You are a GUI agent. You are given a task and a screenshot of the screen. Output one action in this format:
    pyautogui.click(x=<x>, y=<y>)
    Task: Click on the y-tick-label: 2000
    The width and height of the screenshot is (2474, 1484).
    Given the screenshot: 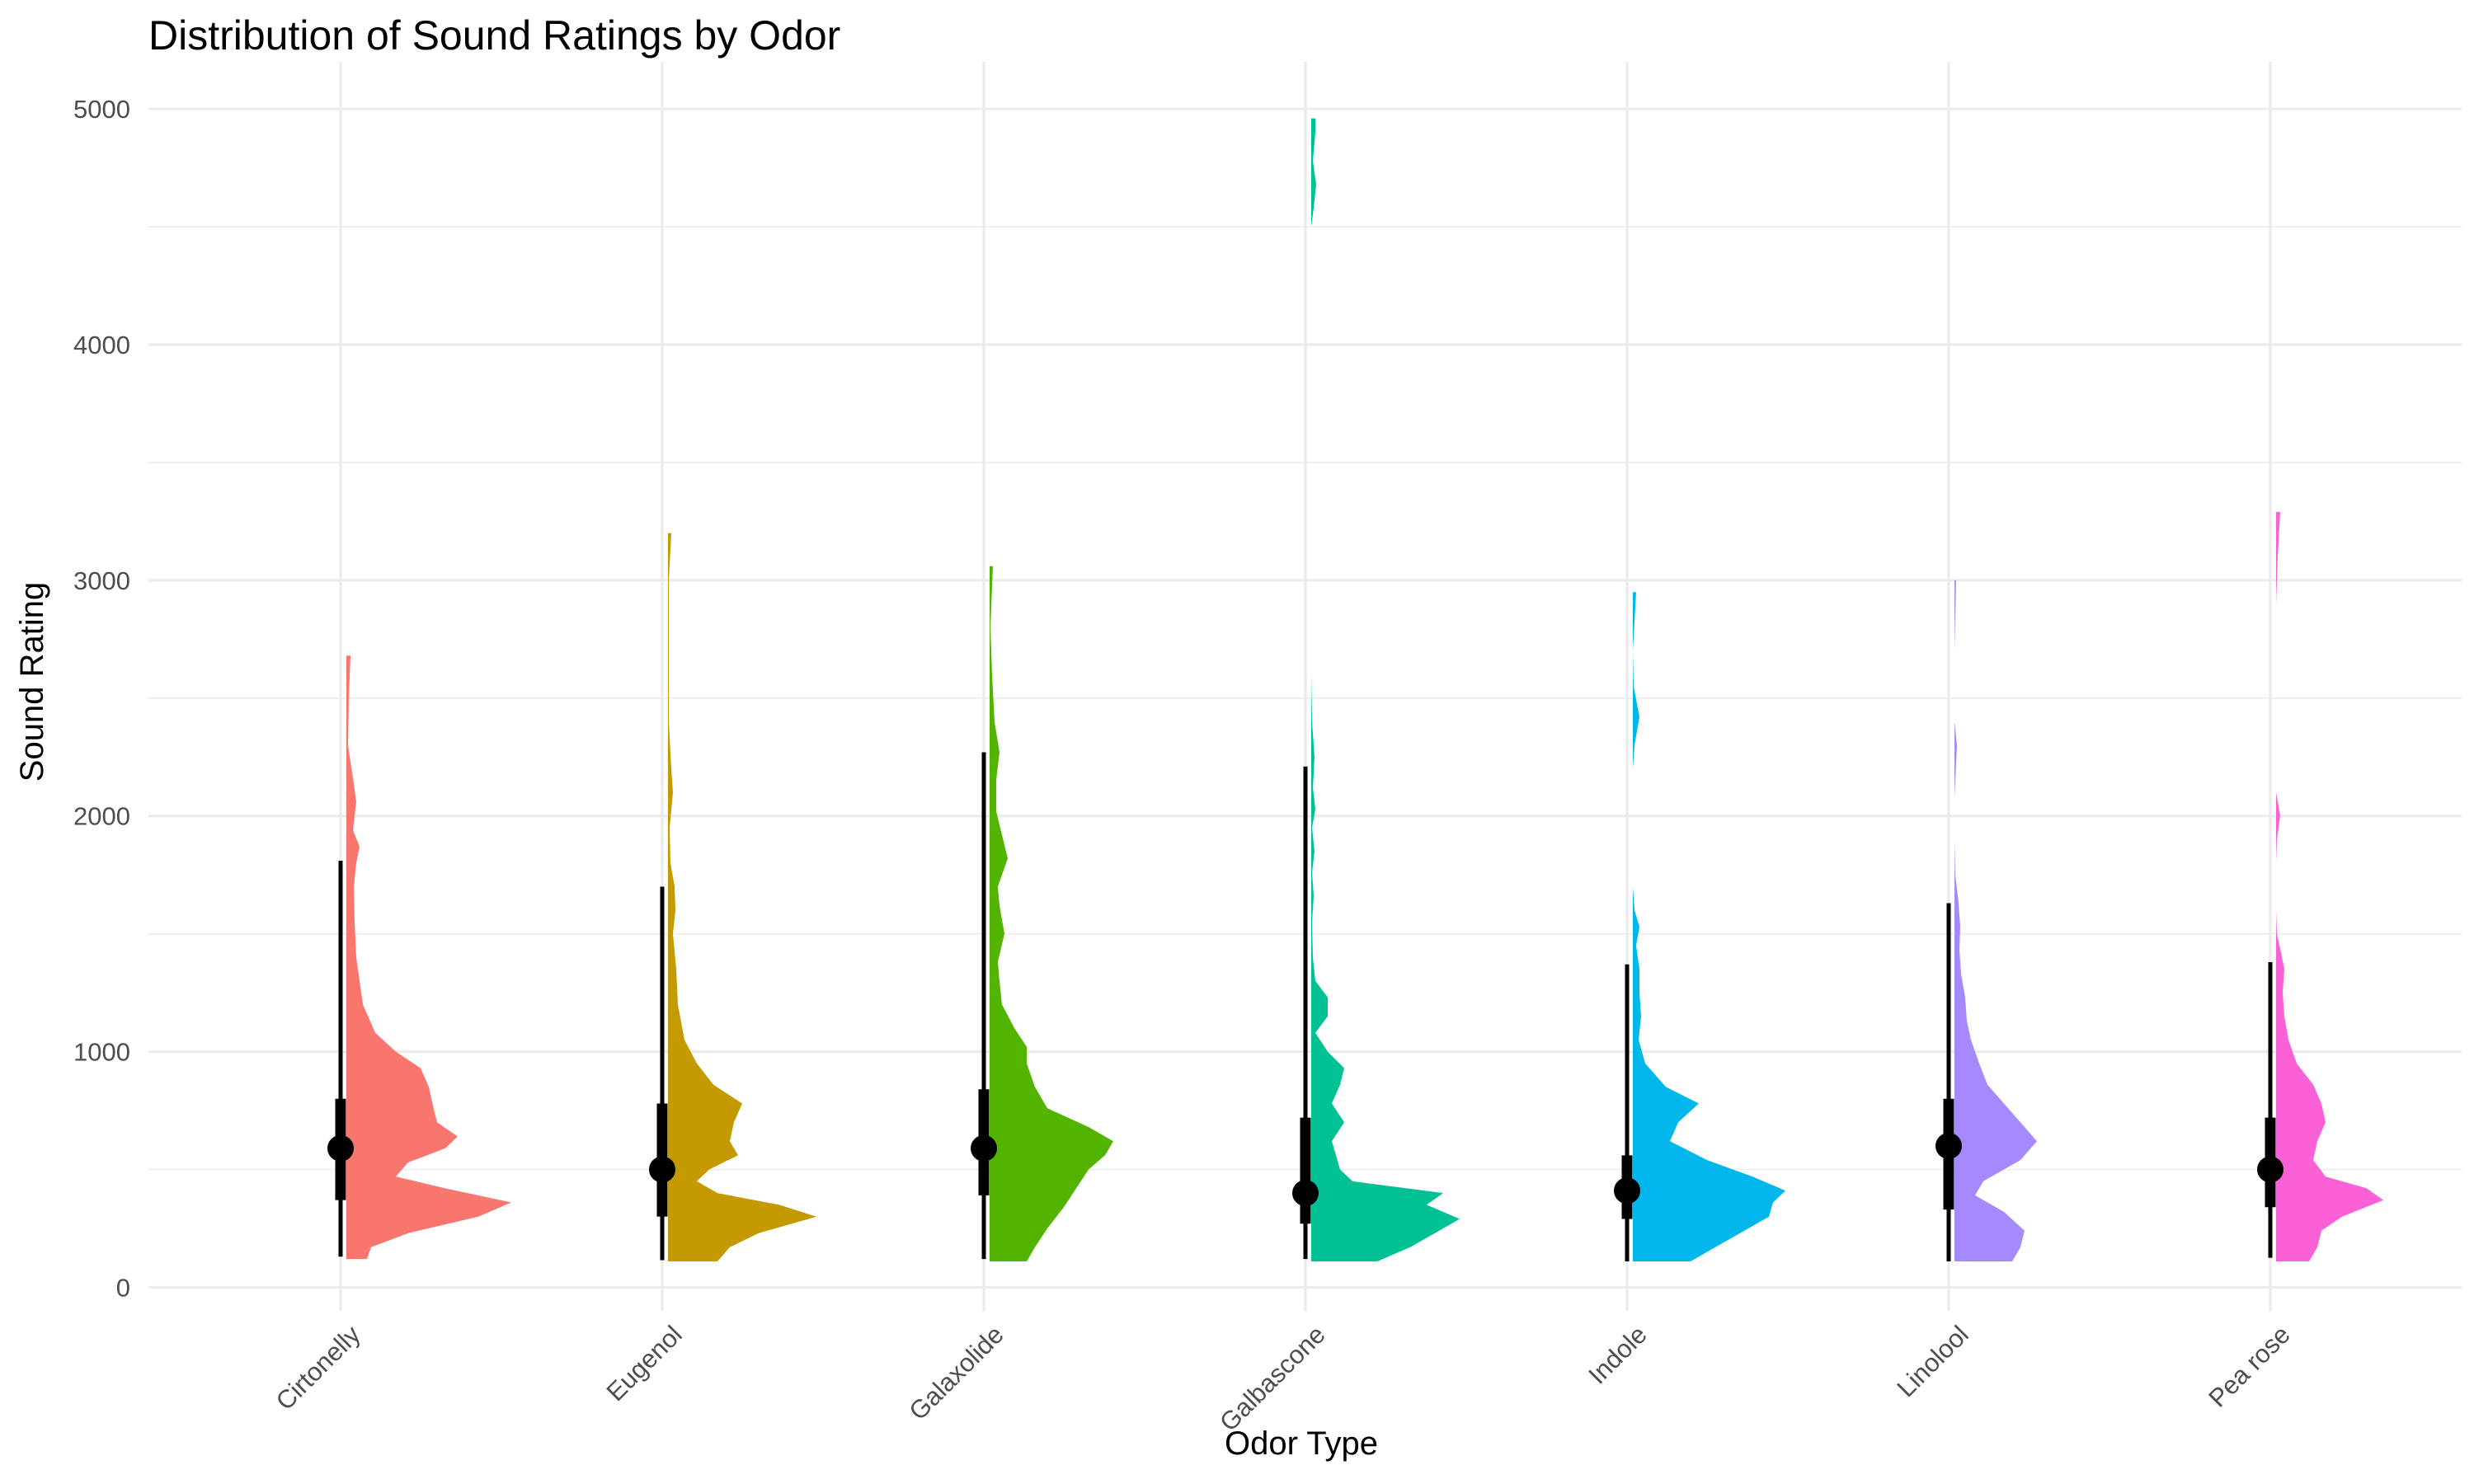 What is the action you would take?
    pyautogui.click(x=101, y=816)
    